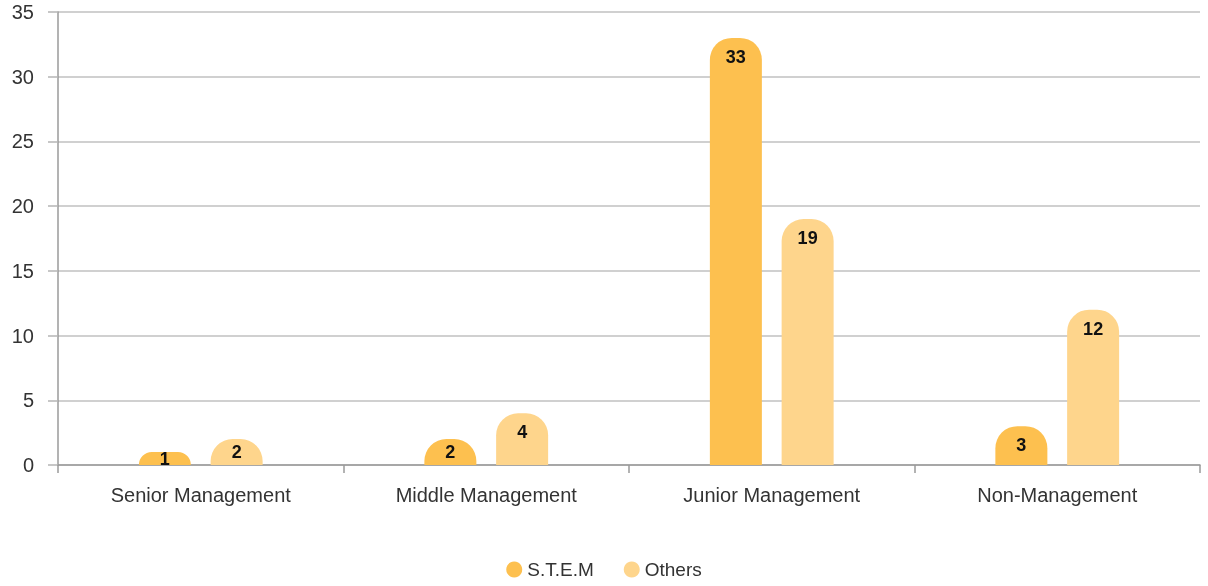 This screenshot has width=1208, height=586. I want to click on y-tick-label: 10, so click(22, 335).